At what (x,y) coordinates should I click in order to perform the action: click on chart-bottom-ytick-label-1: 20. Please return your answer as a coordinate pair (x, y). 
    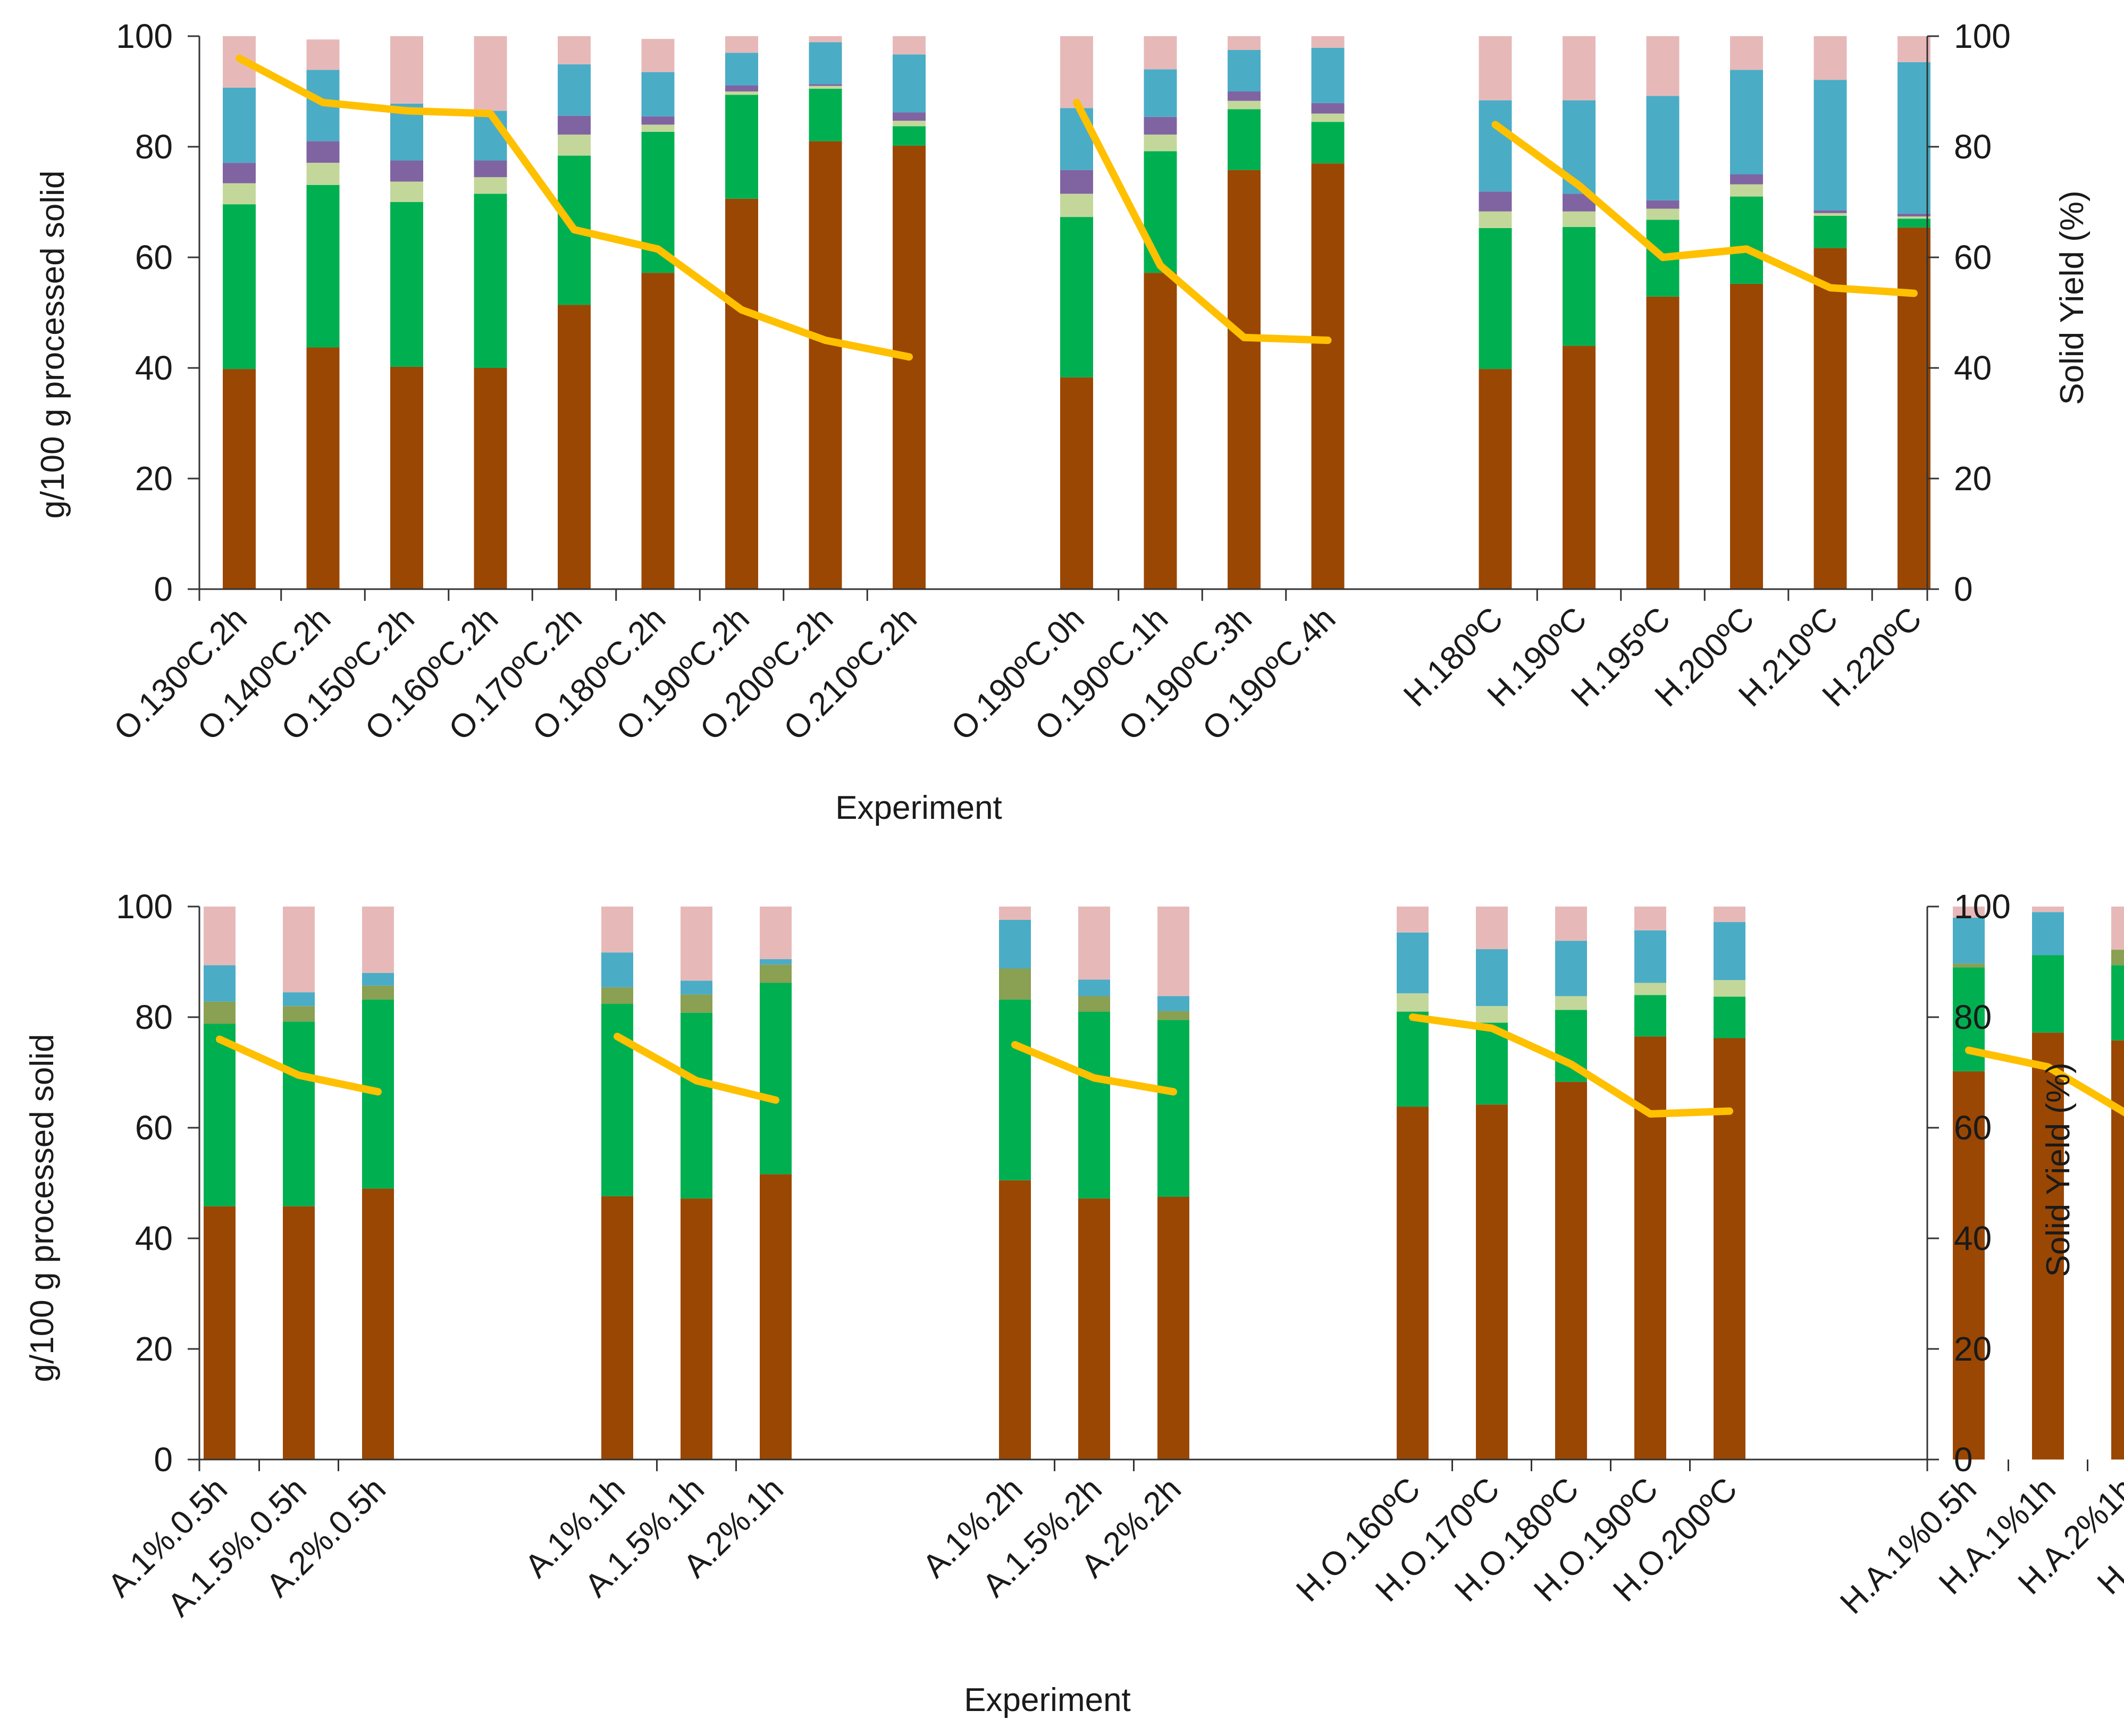
    Looking at the image, I should click on (154, 1349).